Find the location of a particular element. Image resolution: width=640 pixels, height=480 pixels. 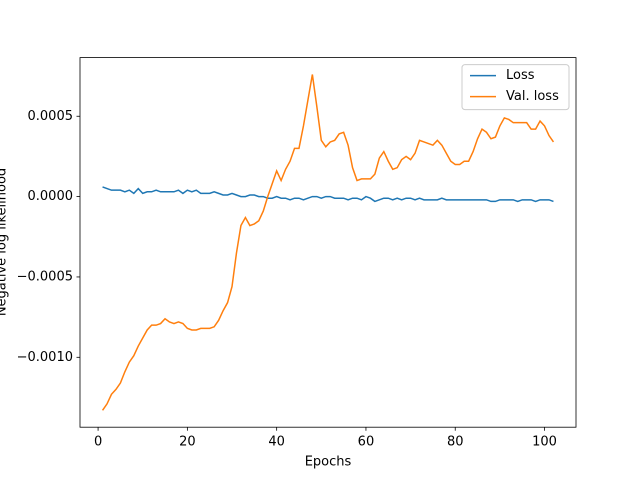

x-tick-label: 0 is located at coordinates (98, 442).